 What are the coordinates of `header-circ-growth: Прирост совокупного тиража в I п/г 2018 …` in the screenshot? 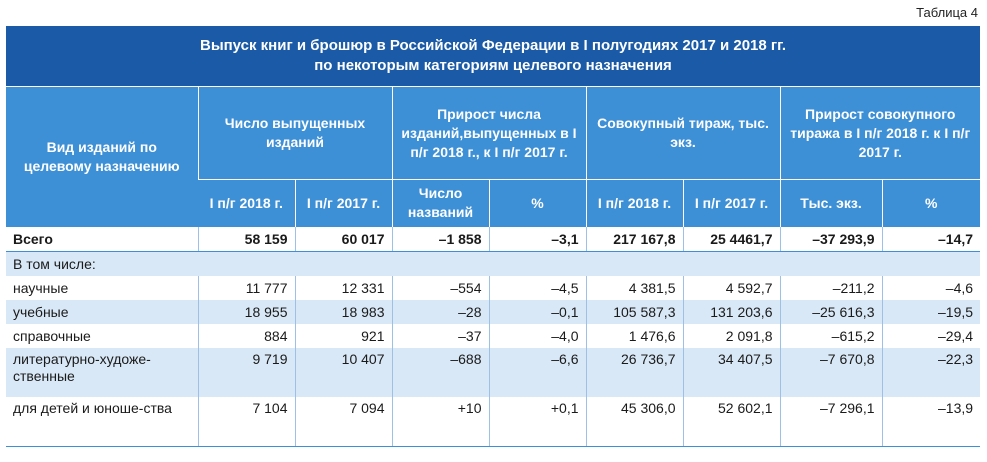 It's located at (880, 133).